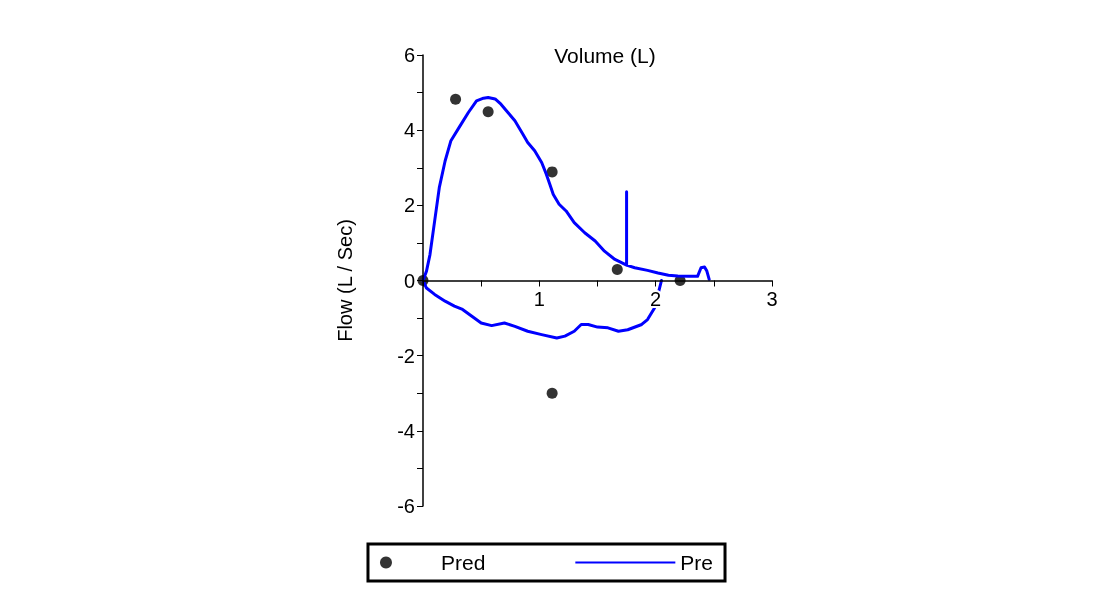  I want to click on y-tick-label: 6, so click(409, 55).